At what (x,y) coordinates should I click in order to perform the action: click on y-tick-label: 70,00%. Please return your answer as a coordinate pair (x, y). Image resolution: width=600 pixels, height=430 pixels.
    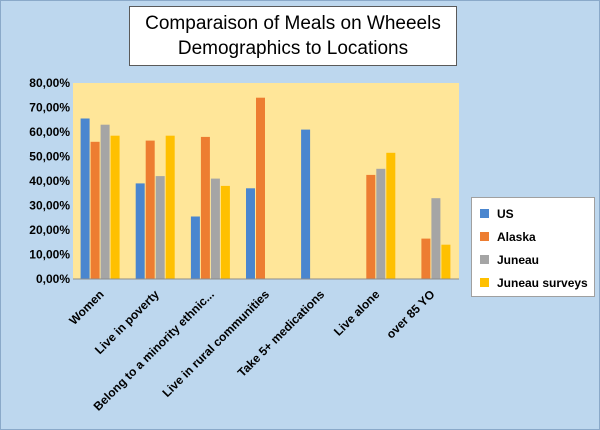
    Looking at the image, I should click on (49, 108).